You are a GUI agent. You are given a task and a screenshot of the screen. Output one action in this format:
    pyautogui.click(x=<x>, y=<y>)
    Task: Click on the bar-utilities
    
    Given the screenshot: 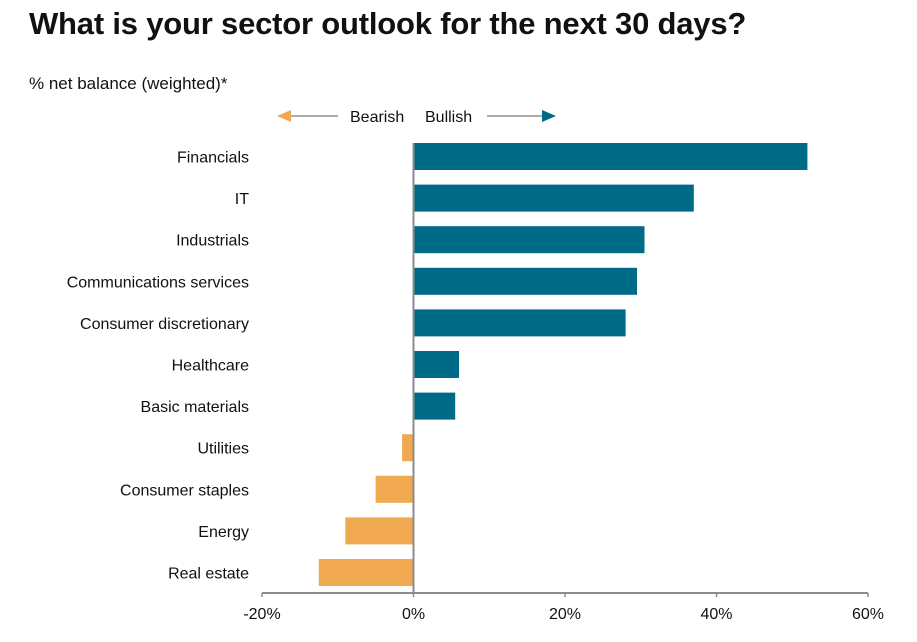 What is the action you would take?
    pyautogui.click(x=408, y=448)
    